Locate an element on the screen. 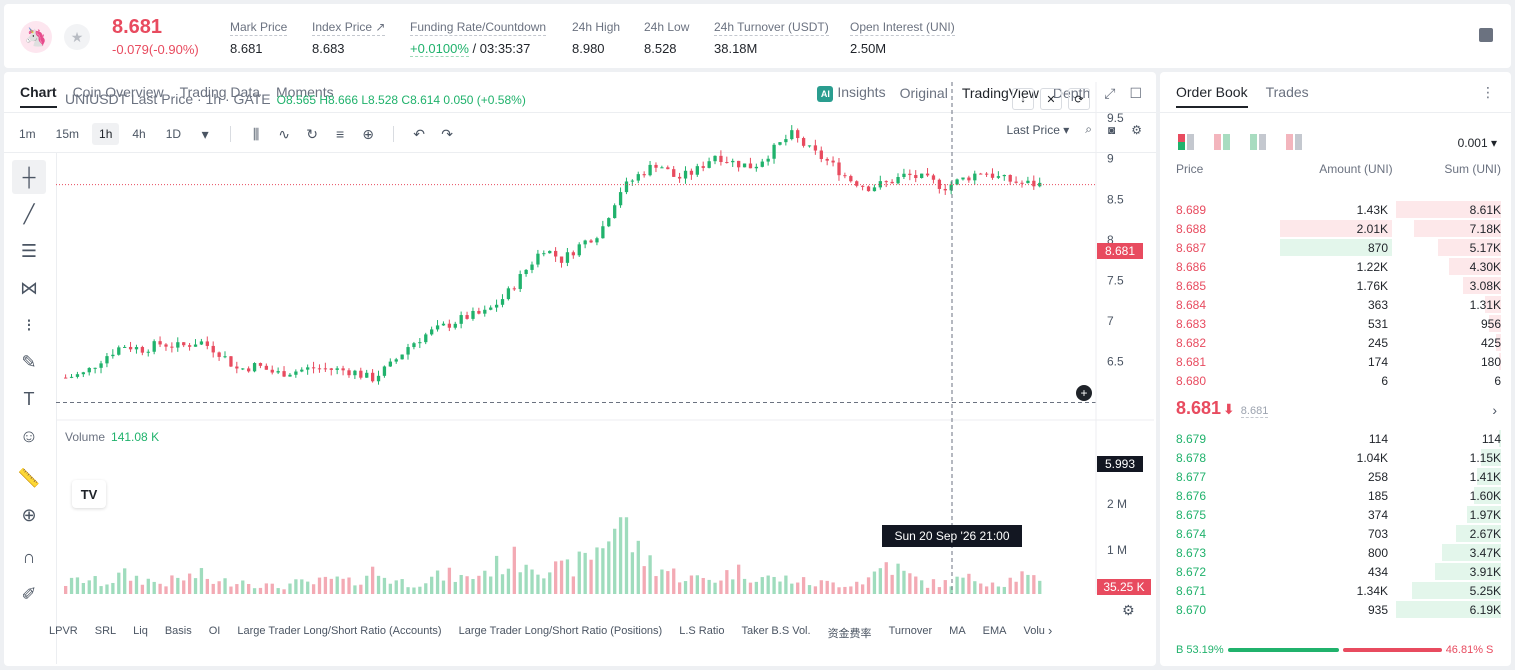 This screenshot has height=670, width=1515. tab-tradingview: TradingView is located at coordinates (1000, 93).